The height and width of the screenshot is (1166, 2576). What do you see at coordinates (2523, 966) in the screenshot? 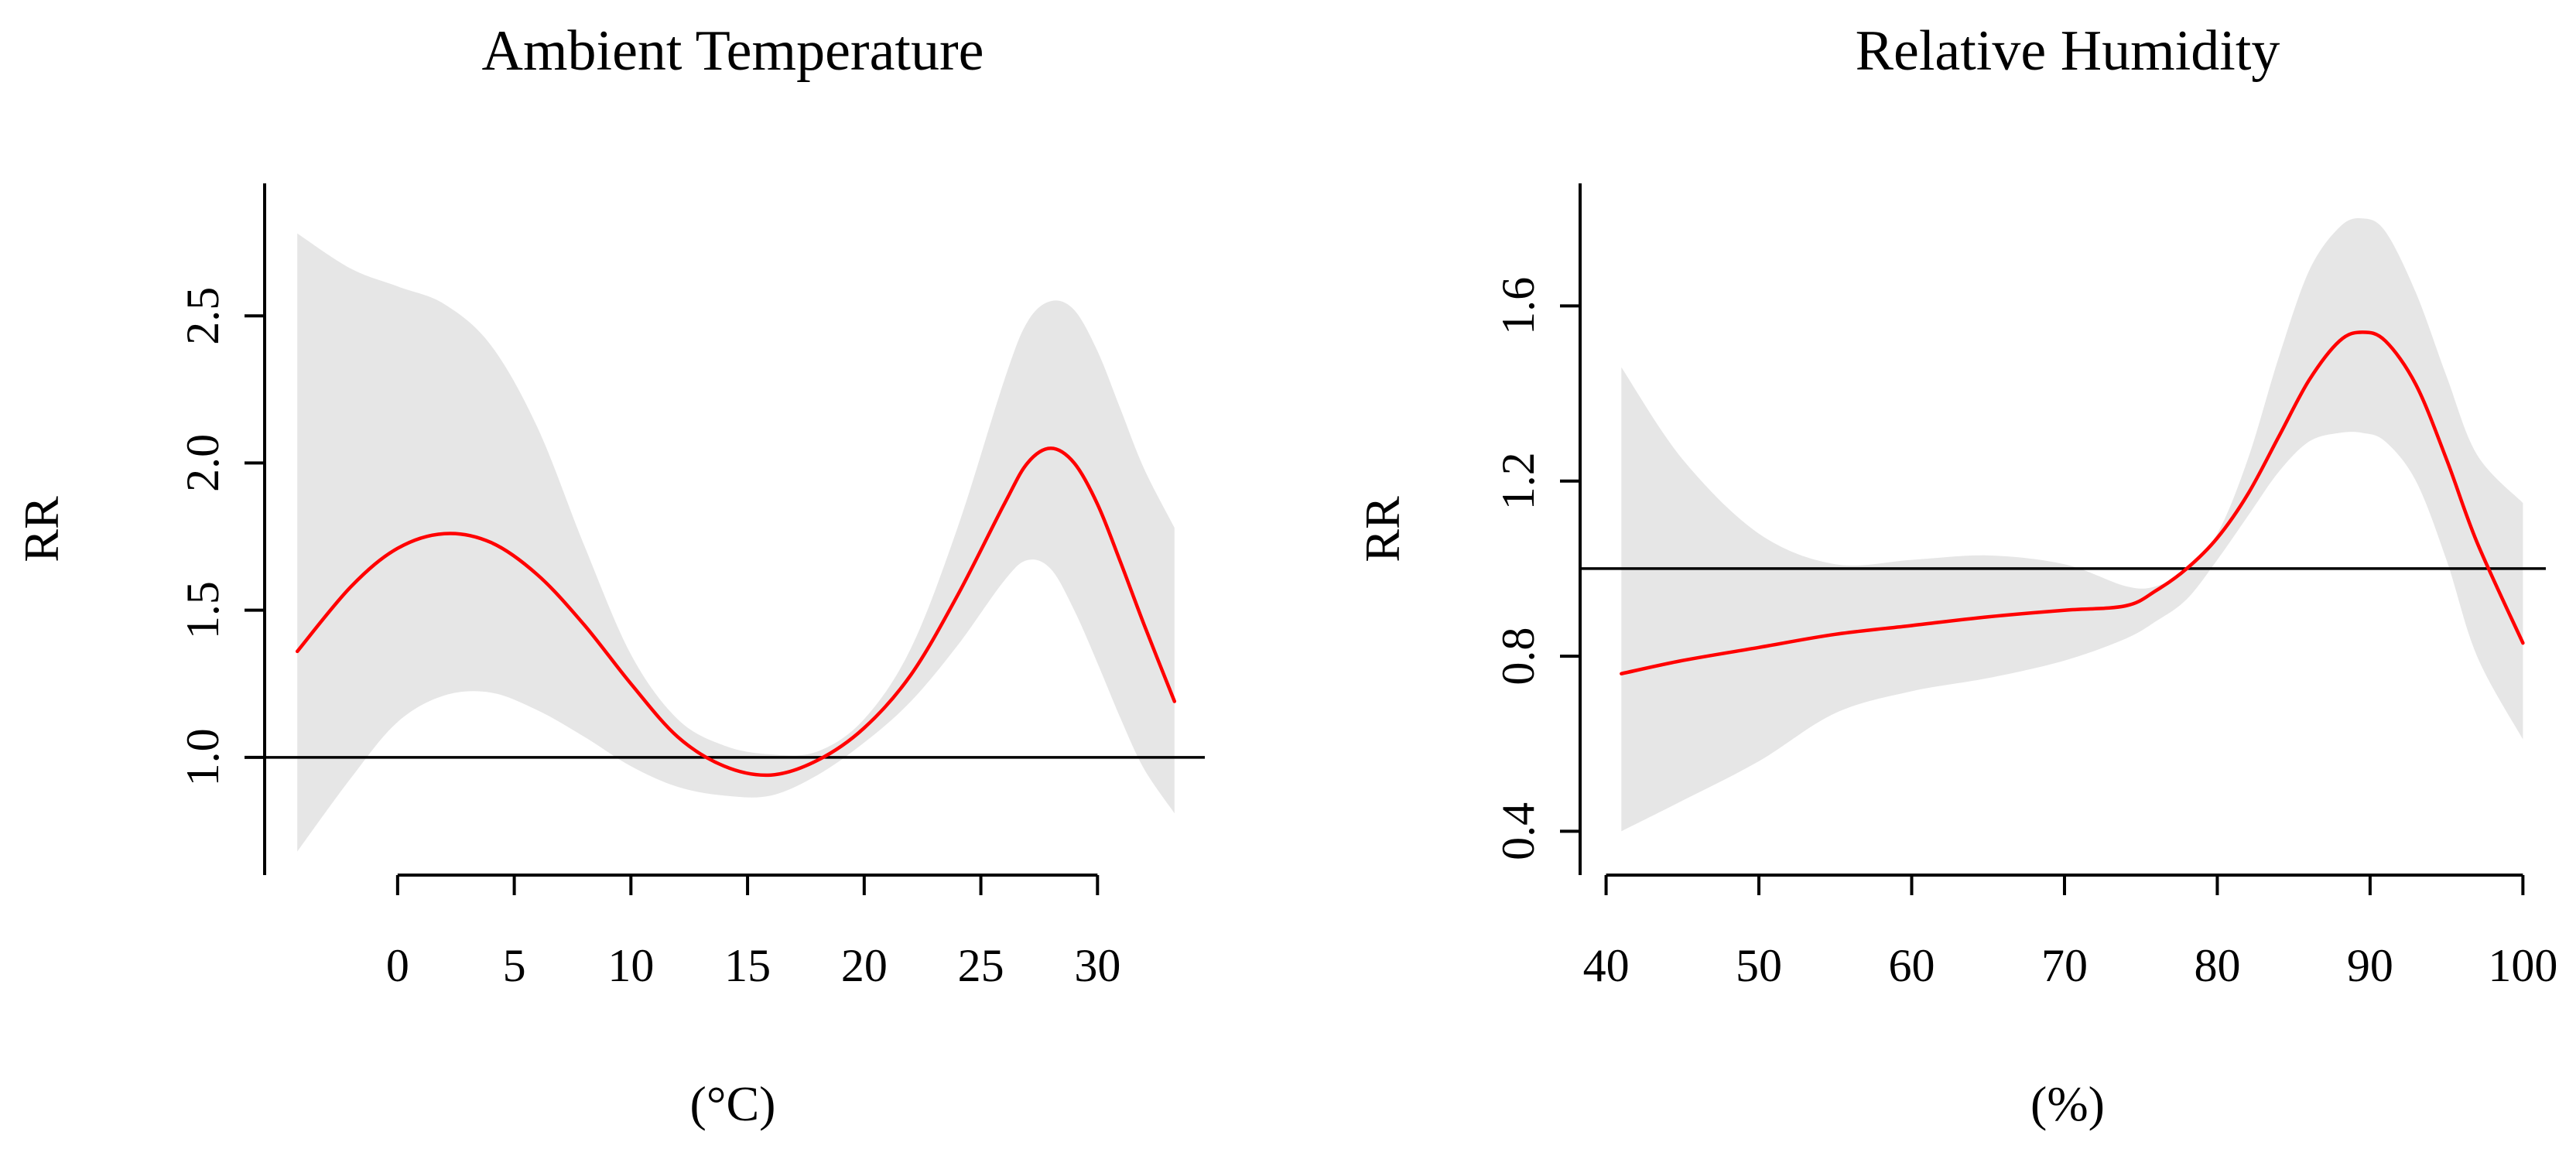
I see `x-tick-label: 100` at bounding box center [2523, 966].